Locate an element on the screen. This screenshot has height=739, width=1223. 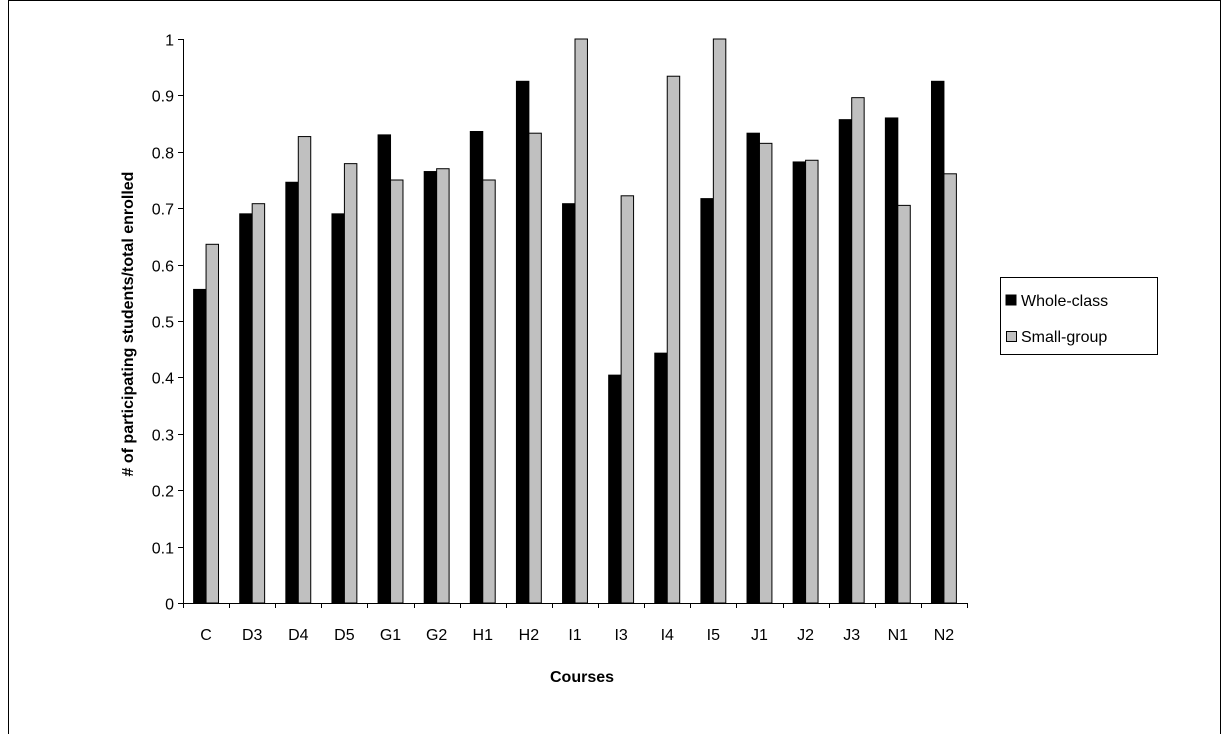
x-axis: C D3 D4 D5 G1 G2 H1 H2 I1 I3 I4 I5 J1 J2 J3 N1 N2 is located at coordinates (575, 623).